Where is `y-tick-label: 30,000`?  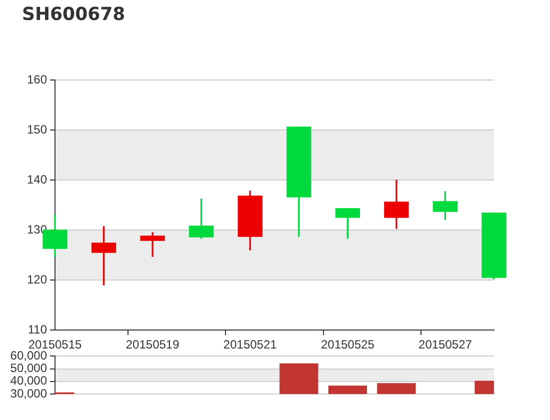
y-tick-label: 30,000 is located at coordinates (29, 393).